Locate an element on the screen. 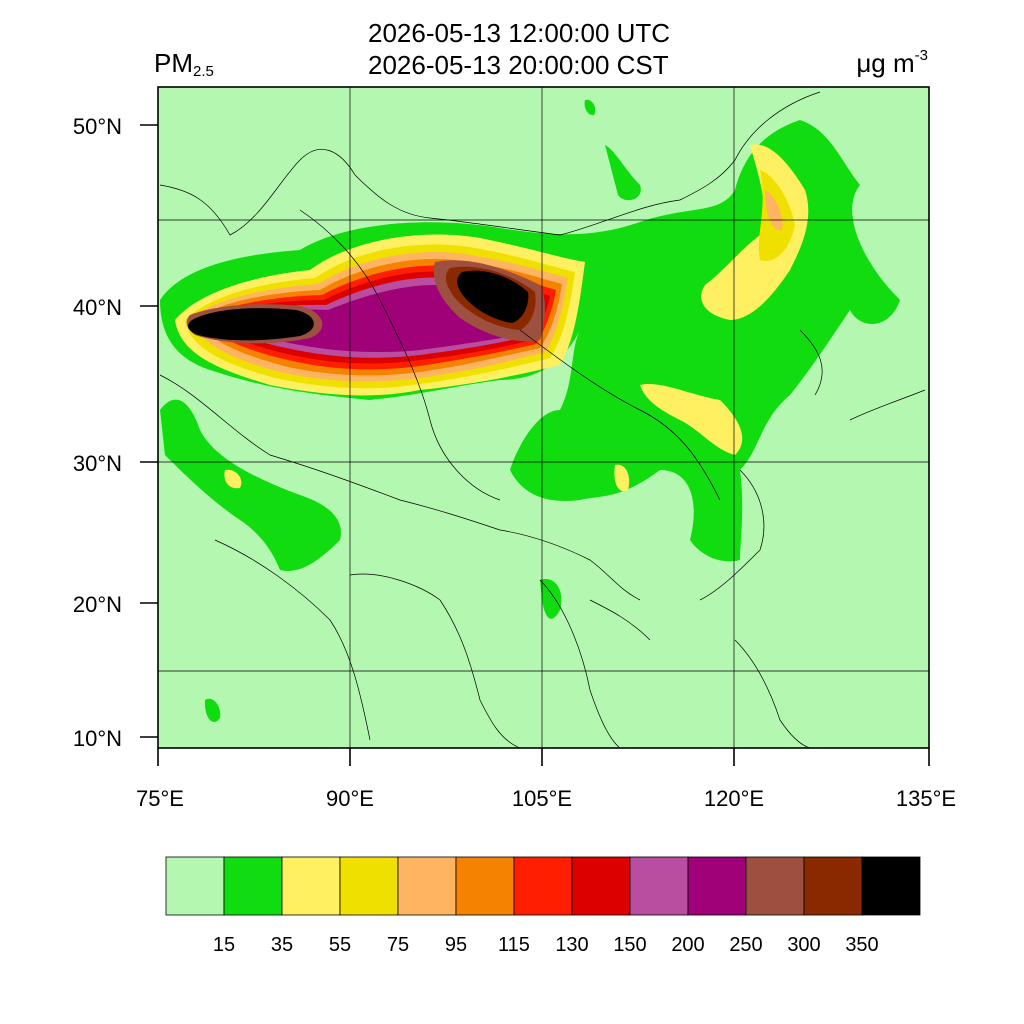 The height and width of the screenshot is (1024, 1024). colorbar-level-label: 35 is located at coordinates (282, 945).